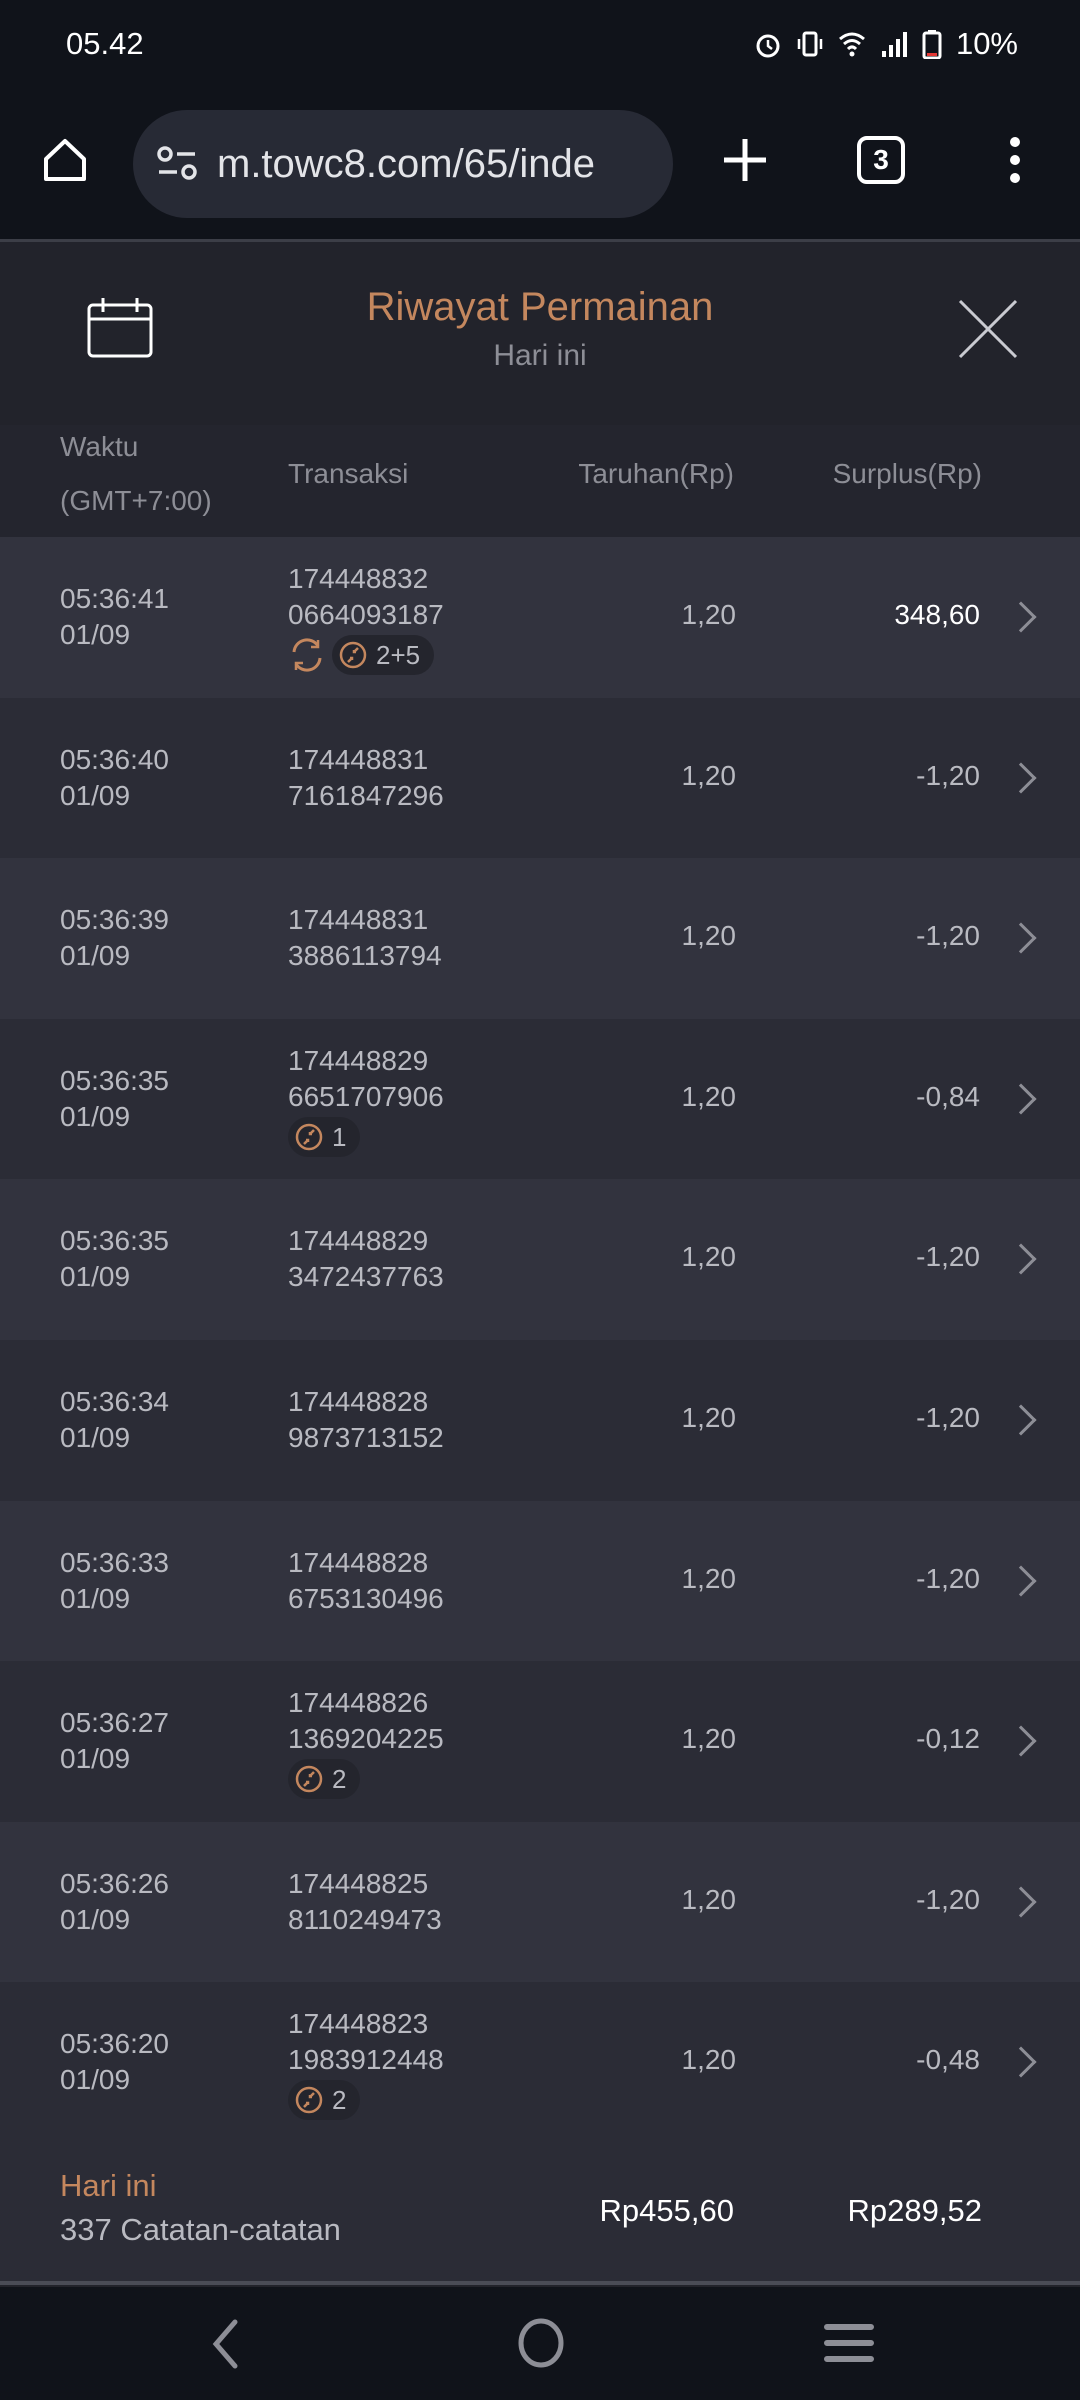 This screenshot has width=1080, height=2400. Describe the element at coordinates (932, 44) in the screenshot. I see `battery-icon` at that location.